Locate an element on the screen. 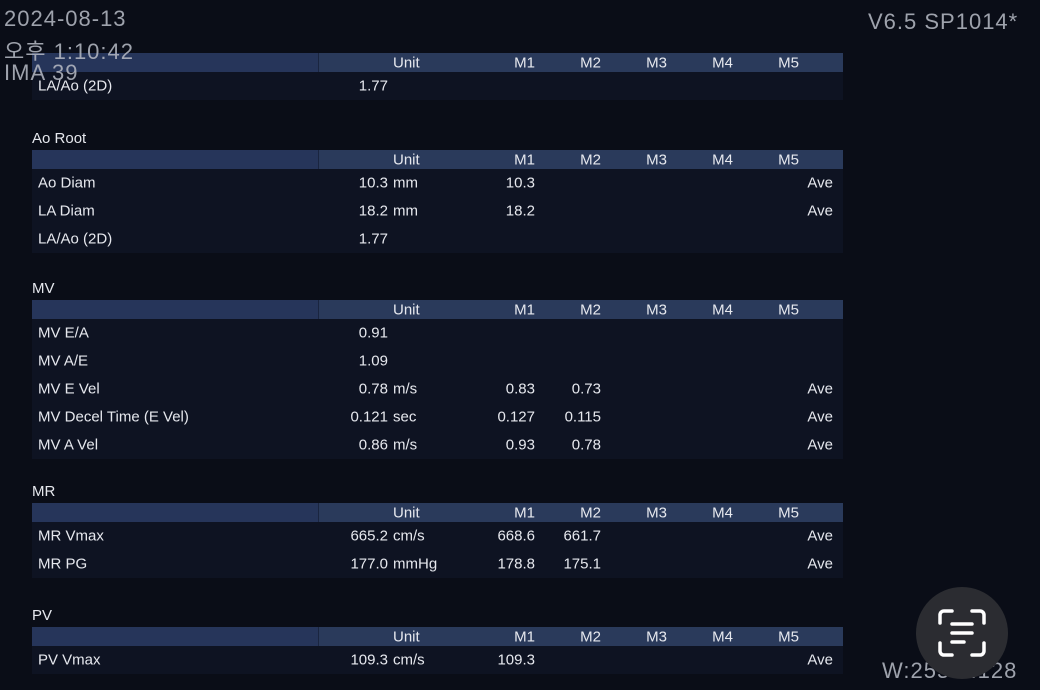 This screenshot has height=690, width=1040. table-row: PV Vmax 109.3 cm/s 109.3 Ave is located at coordinates (437, 660).